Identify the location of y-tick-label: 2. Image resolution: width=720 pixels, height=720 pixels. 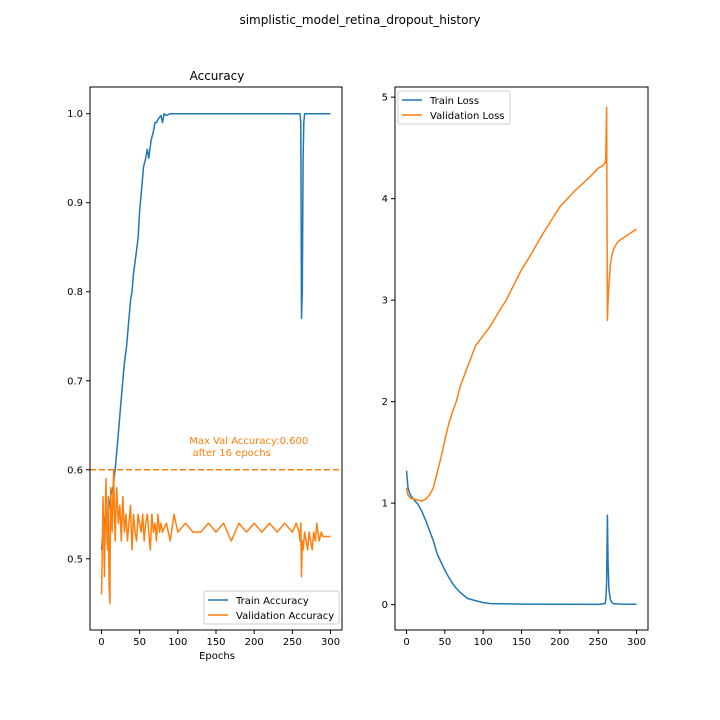
(385, 402).